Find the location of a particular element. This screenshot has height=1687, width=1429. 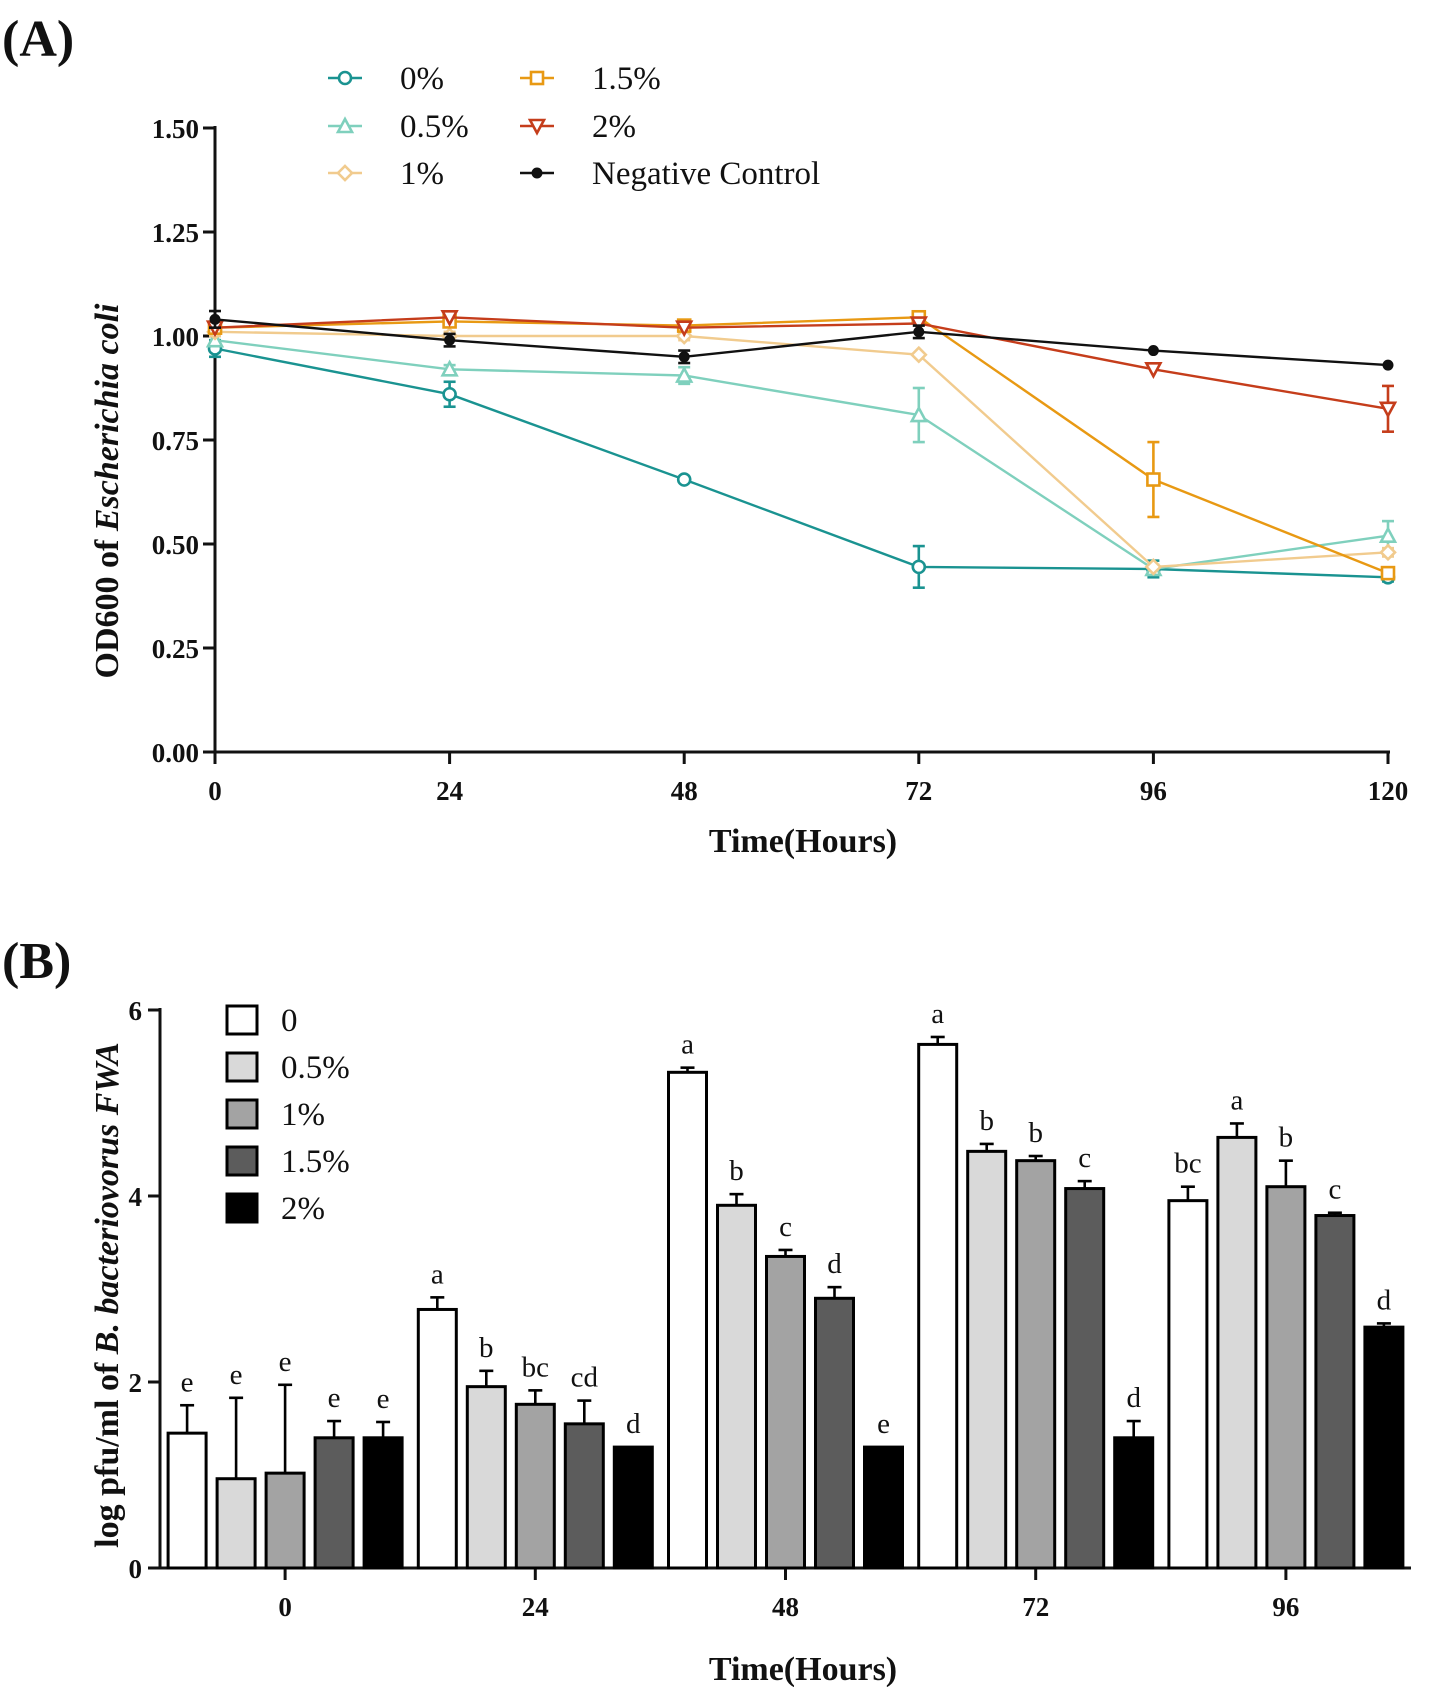

legend-swatch-1-5pct is located at coordinates (242, 1161).